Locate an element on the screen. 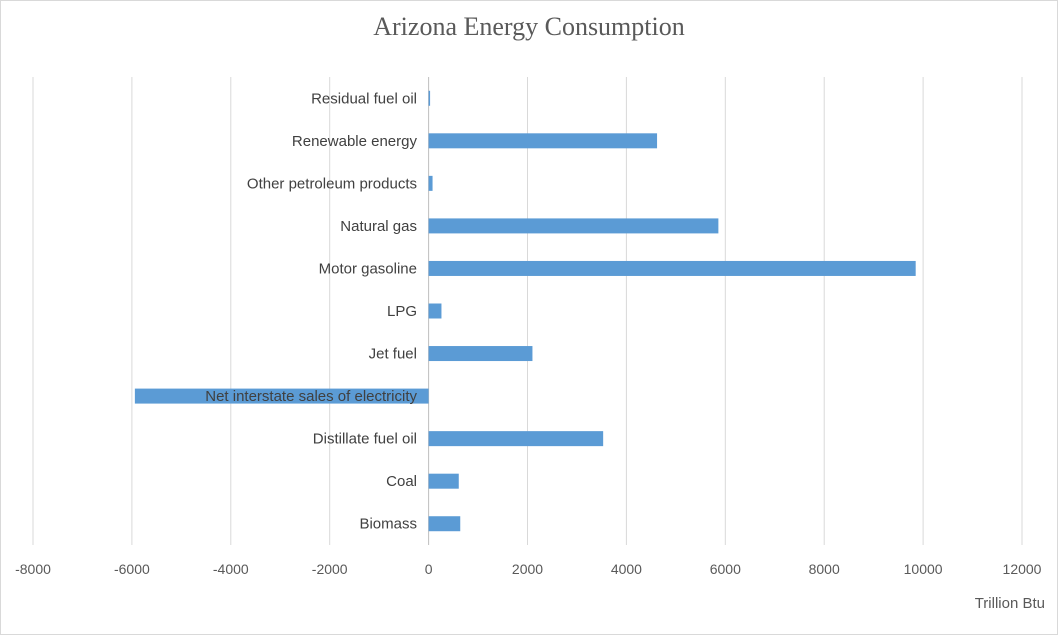 This screenshot has width=1058, height=635. bar-lpg is located at coordinates (435, 311).